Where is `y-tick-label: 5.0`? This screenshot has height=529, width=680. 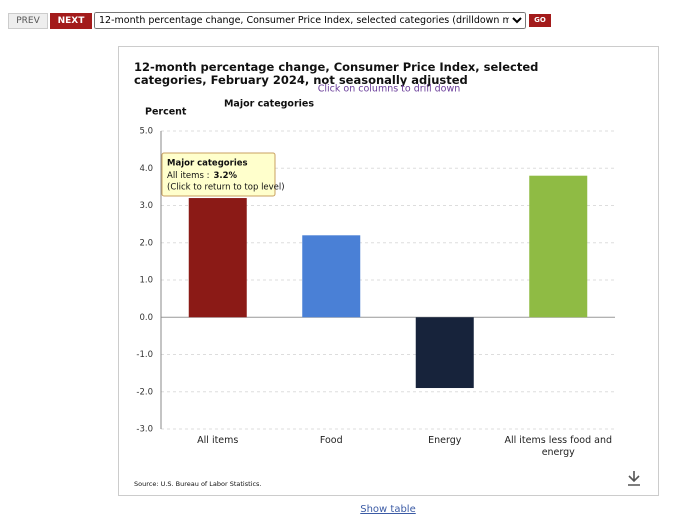 y-tick-label: 5.0 is located at coordinates (146, 132).